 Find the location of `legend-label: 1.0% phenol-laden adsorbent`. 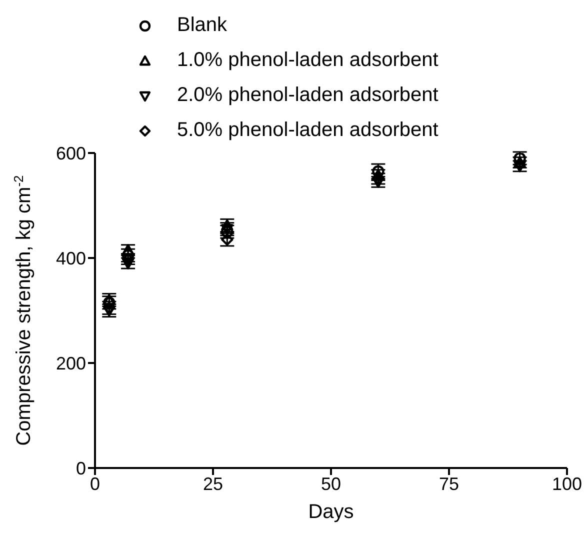

legend-label: 1.0% phenol-laden adsorbent is located at coordinates (307, 60).